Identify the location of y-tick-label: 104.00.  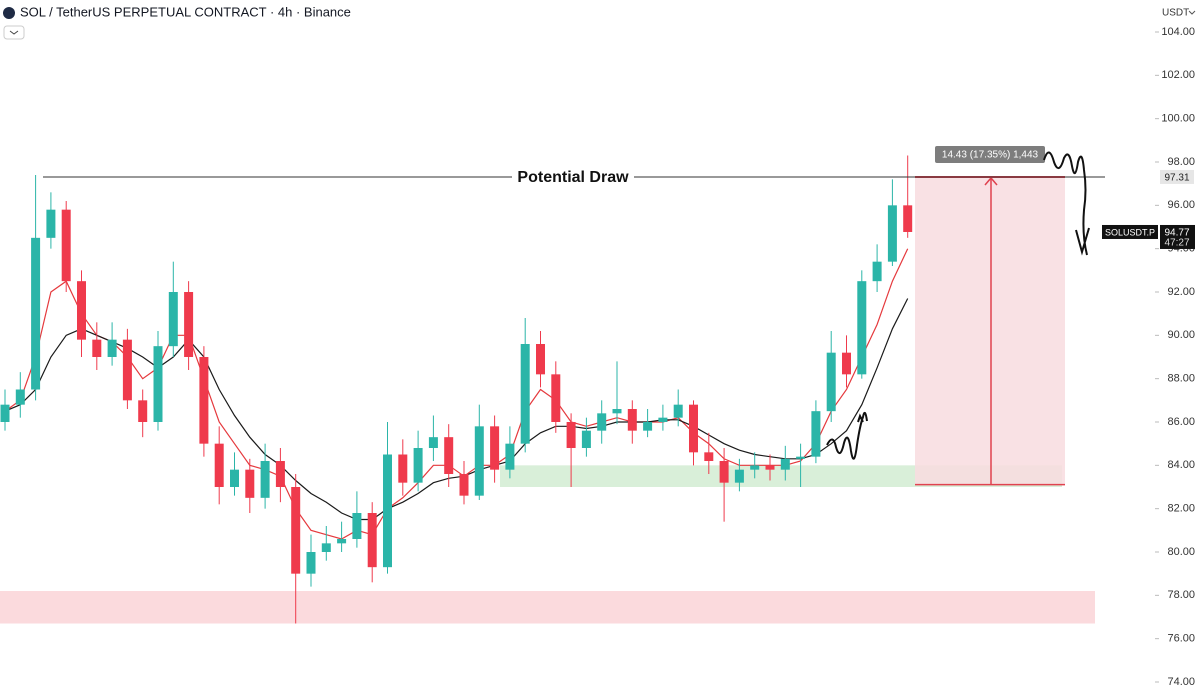
(1178, 32).